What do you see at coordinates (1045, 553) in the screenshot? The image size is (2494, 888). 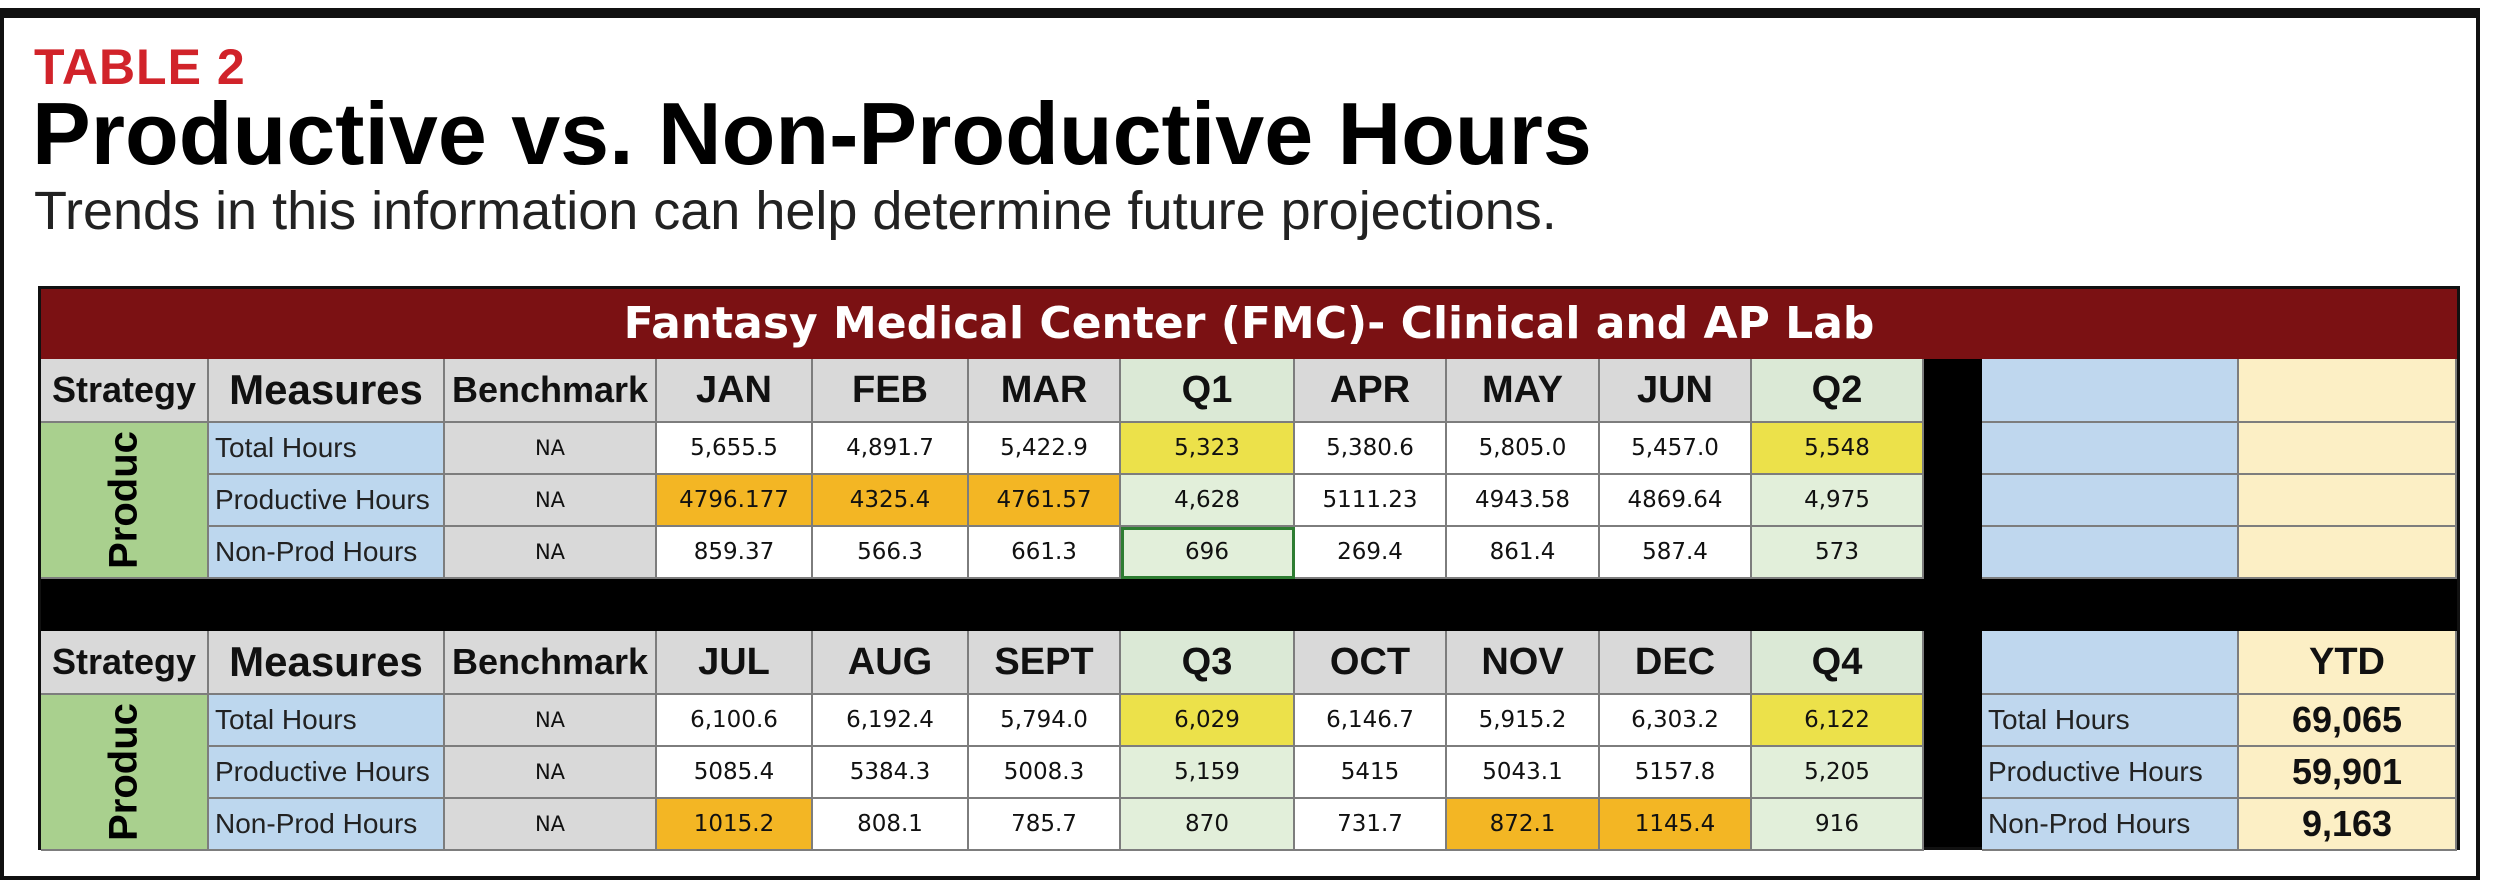 I see `data-cell: 661.3` at bounding box center [1045, 553].